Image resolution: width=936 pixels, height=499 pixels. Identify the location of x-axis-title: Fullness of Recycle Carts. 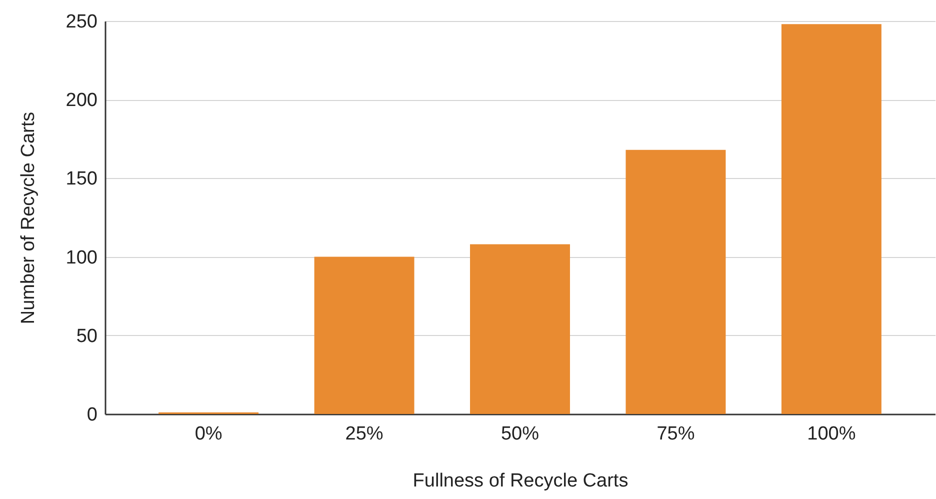
(520, 481).